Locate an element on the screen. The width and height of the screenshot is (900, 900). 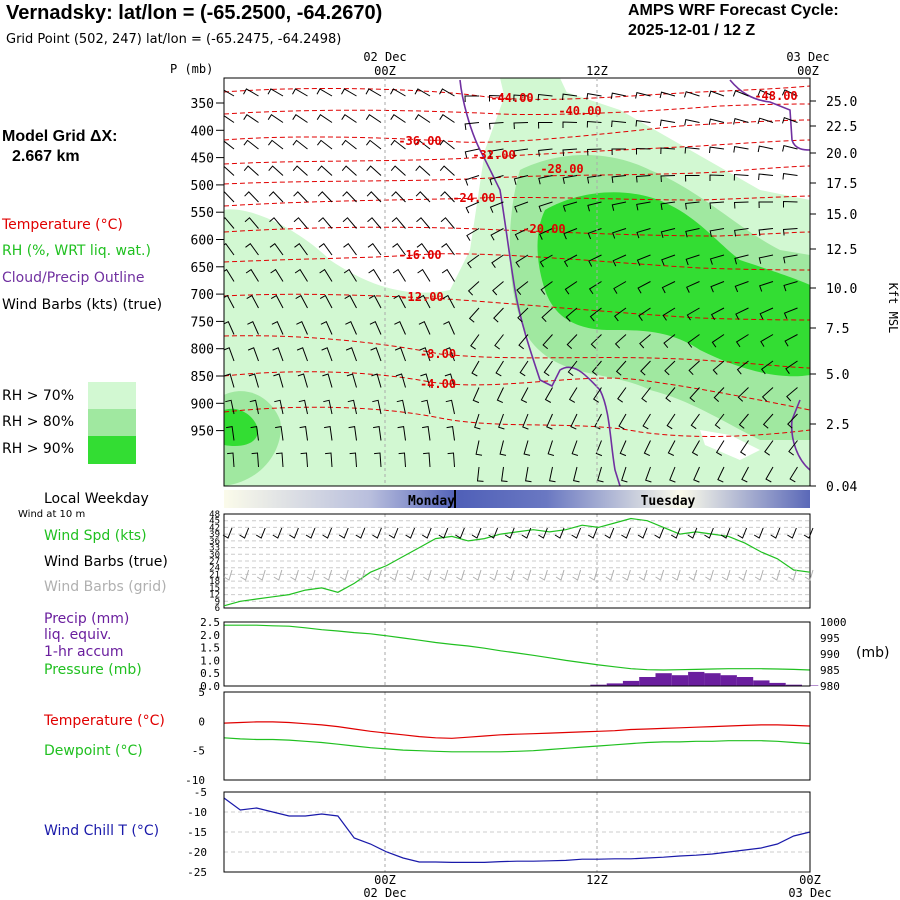
wind-tick-label: 9 is located at coordinates (217, 602).